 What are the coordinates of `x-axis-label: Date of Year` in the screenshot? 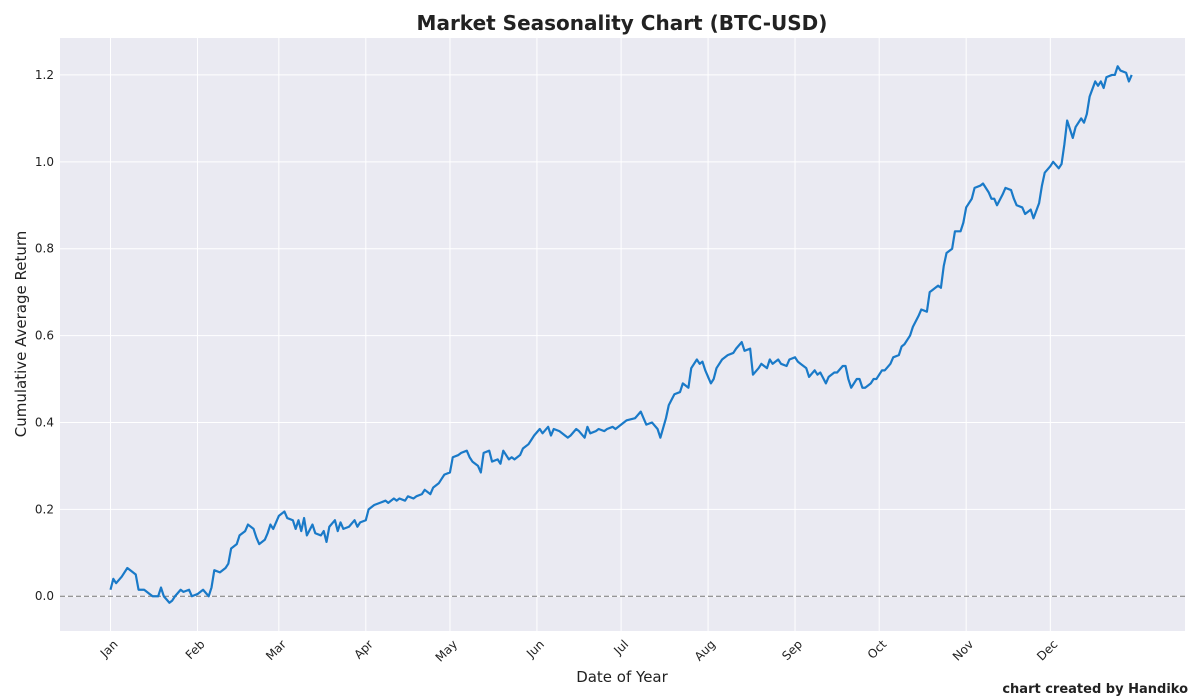 It's located at (622, 677).